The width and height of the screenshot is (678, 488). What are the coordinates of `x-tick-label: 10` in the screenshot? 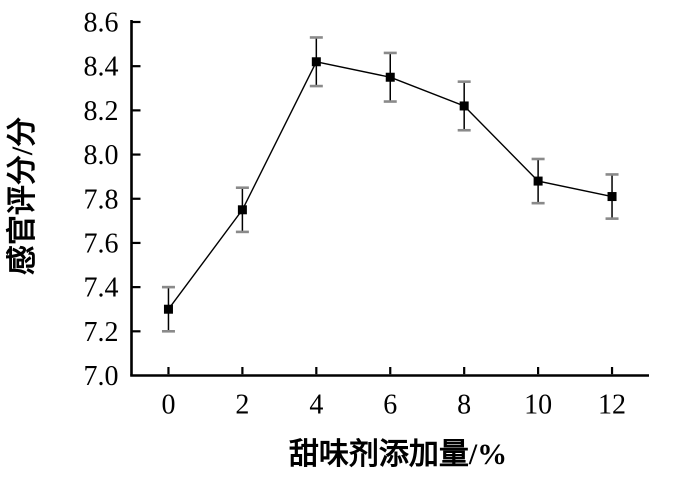 It's located at (538, 405).